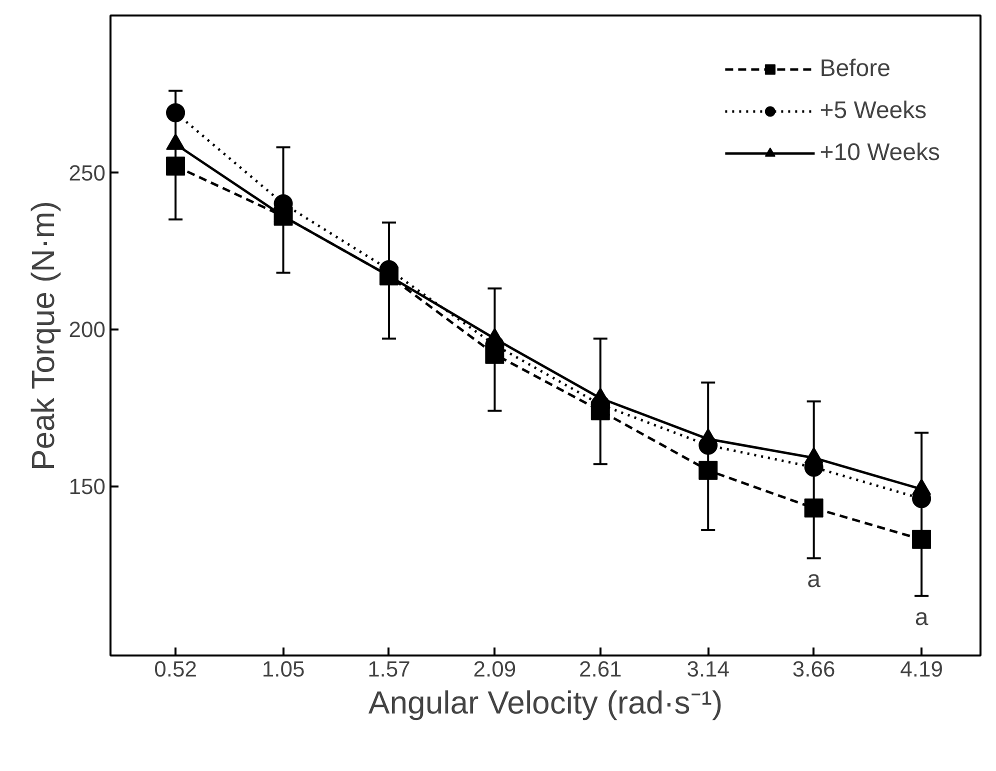 The image size is (996, 771). Describe the element at coordinates (880, 153) in the screenshot. I see `legend-label: +10 Weeks` at that location.